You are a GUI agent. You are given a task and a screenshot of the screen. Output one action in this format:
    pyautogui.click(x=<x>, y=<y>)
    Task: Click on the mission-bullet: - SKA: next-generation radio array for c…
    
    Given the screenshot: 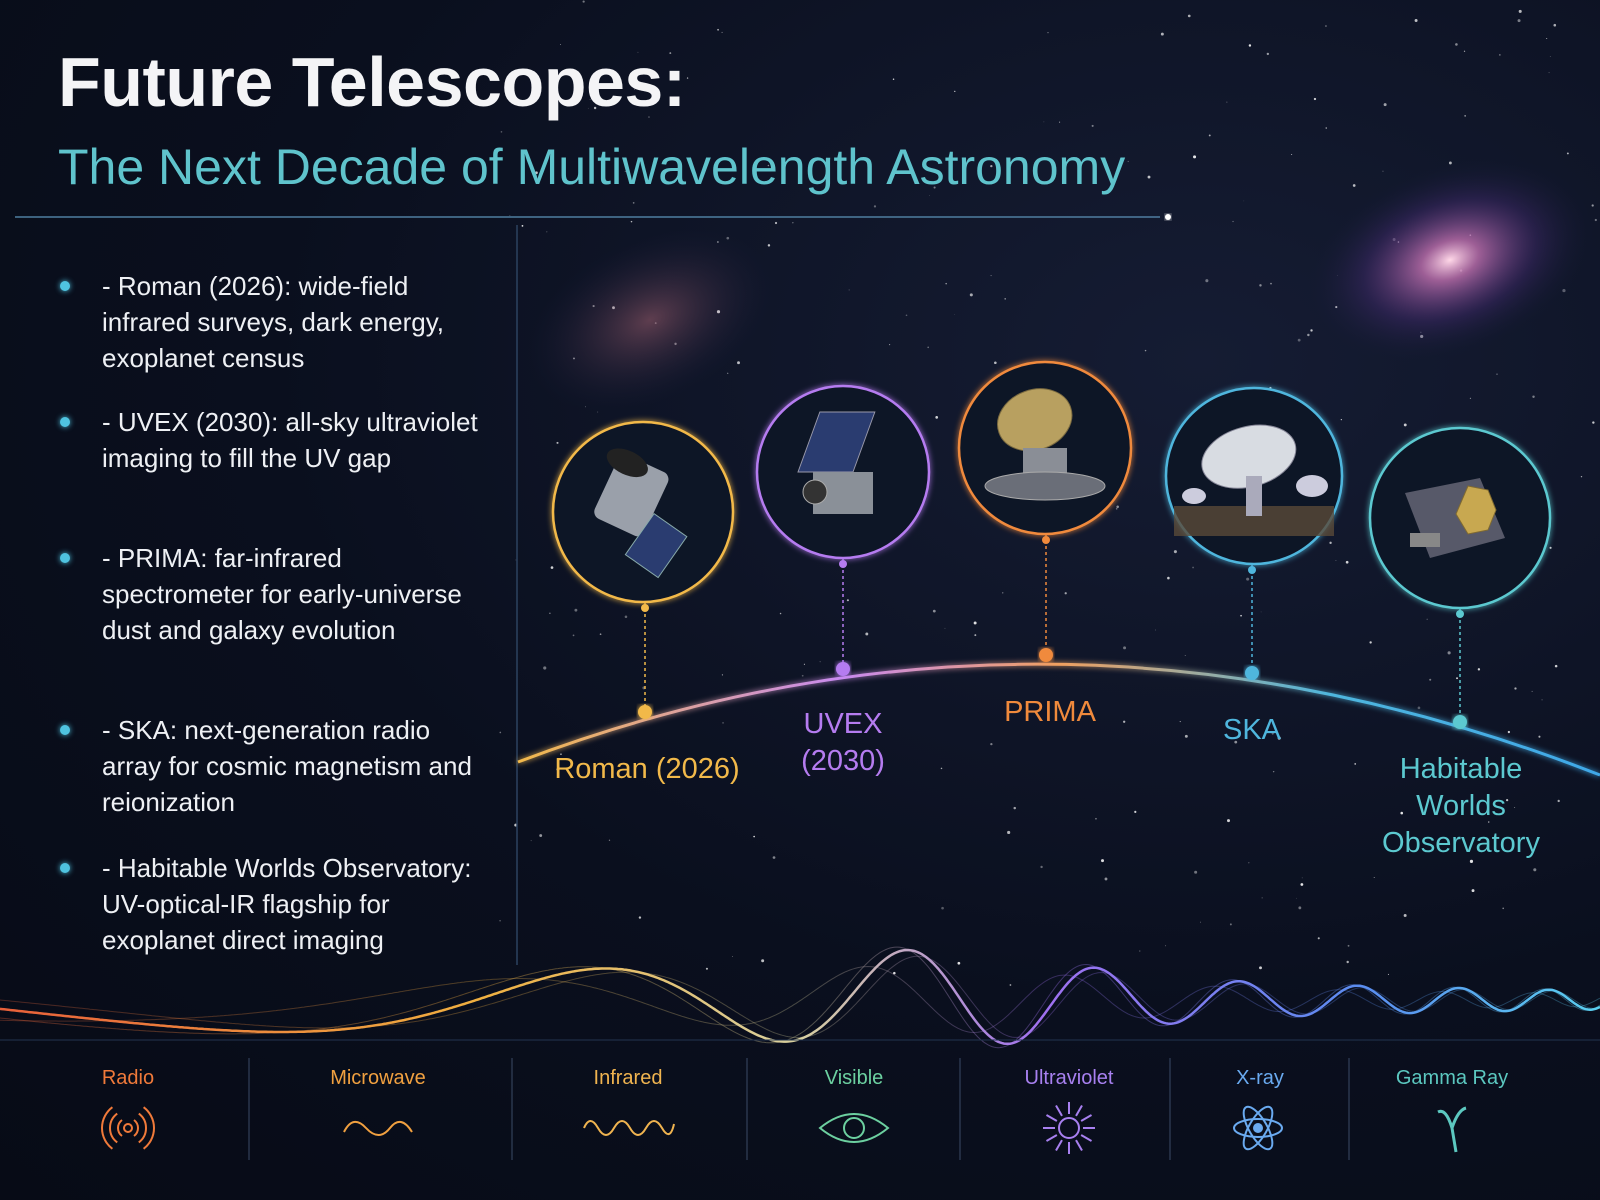 What is the action you would take?
    pyautogui.click(x=275, y=766)
    